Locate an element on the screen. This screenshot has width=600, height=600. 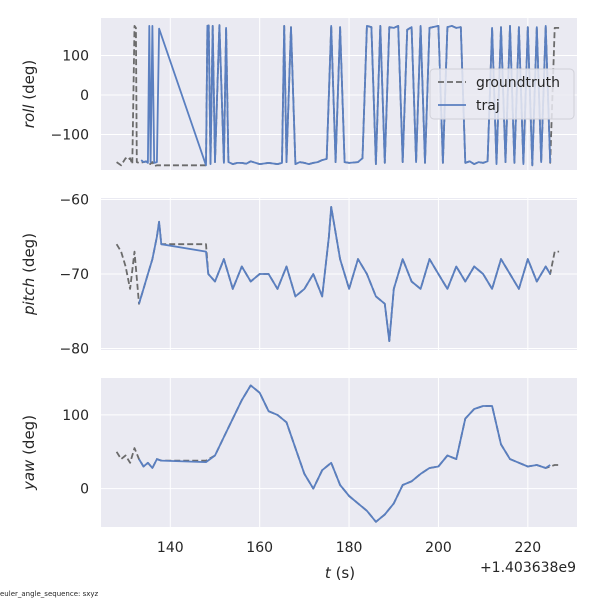
legend: groundtruth traj is located at coordinates (502, 94).